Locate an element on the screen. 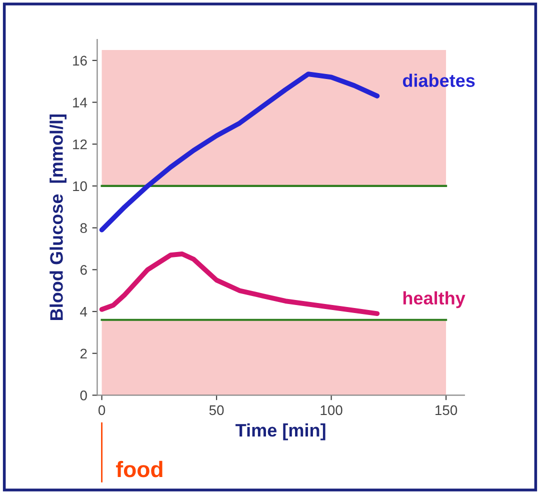  series-label: healthy is located at coordinates (434, 299).